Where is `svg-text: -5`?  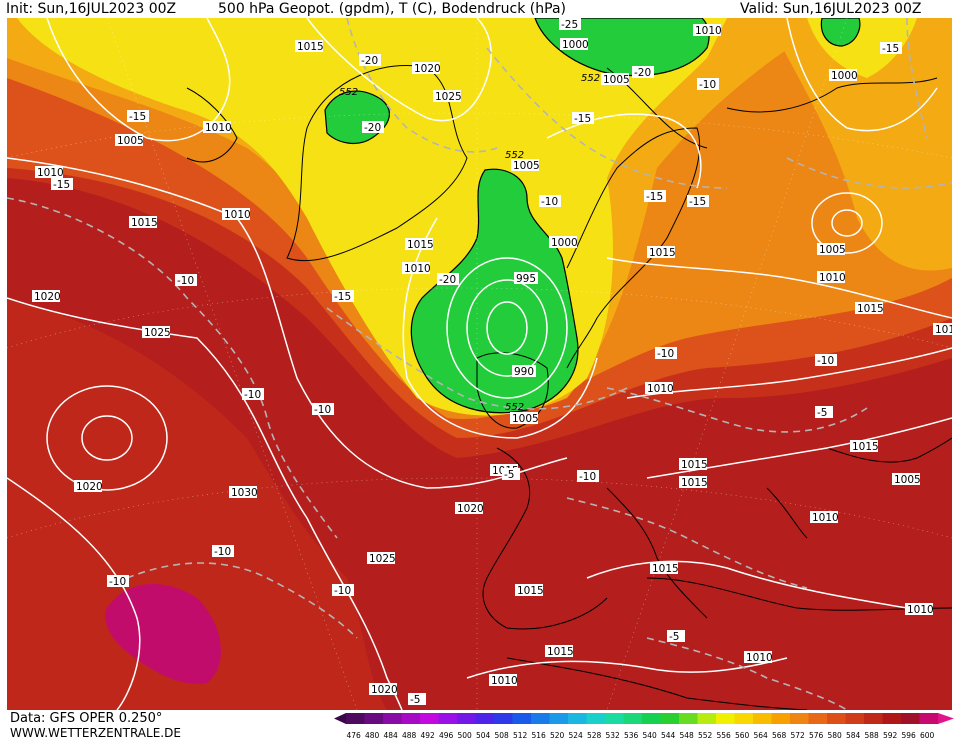 svg-text: -5 is located at coordinates (822, 413).